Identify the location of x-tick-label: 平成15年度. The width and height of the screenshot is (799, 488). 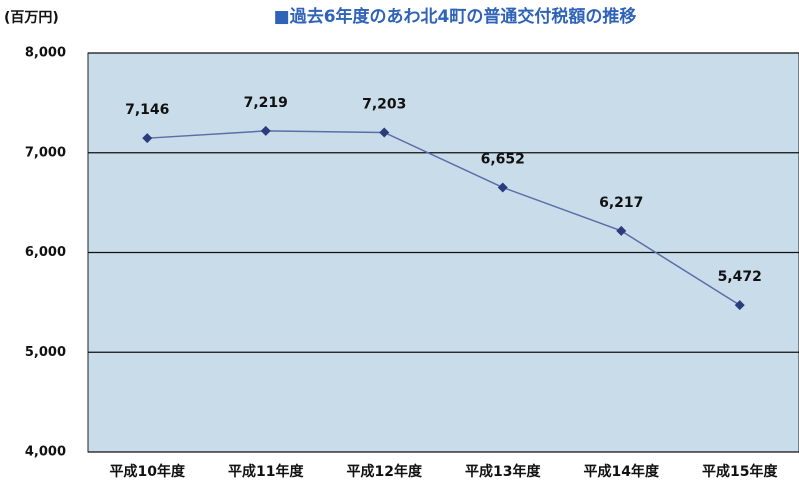
(740, 471).